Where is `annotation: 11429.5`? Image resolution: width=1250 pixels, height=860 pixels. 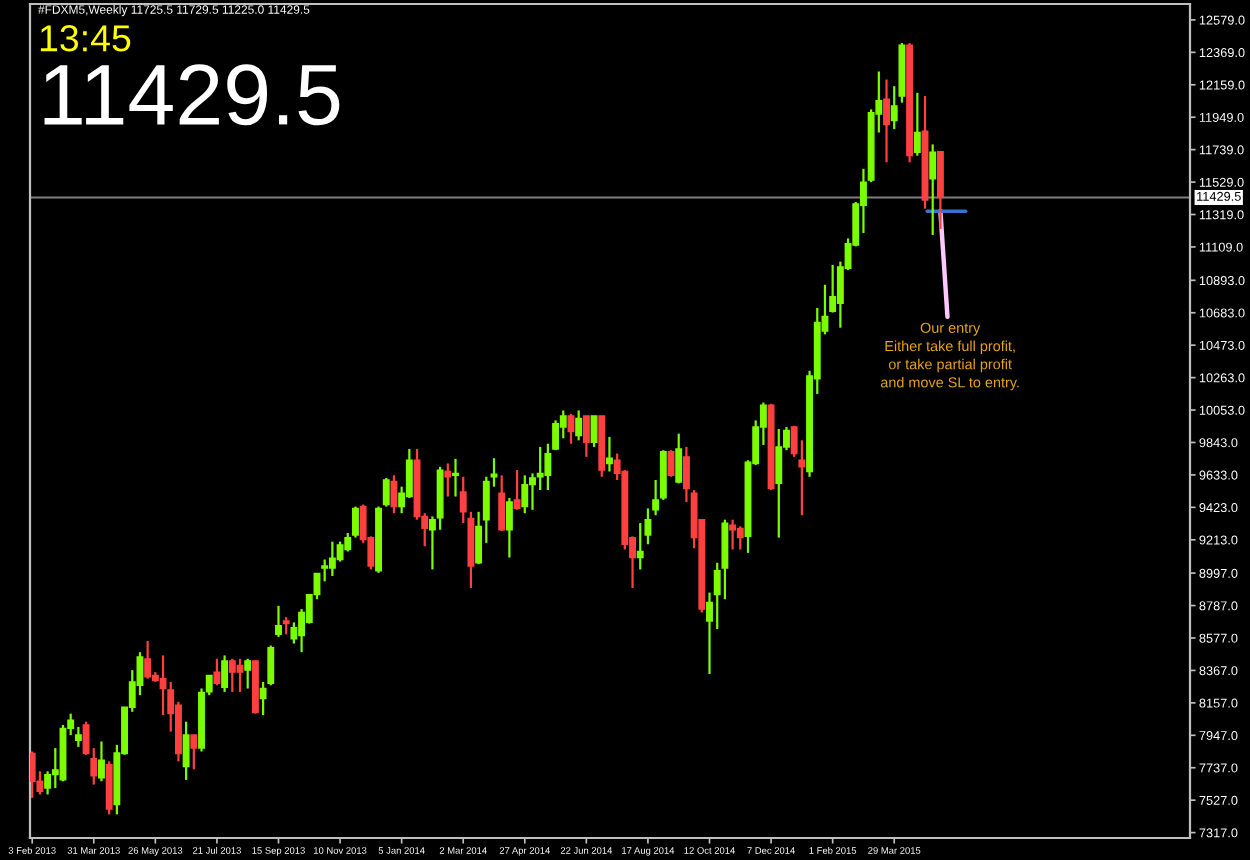 annotation: 11429.5 is located at coordinates (192, 95).